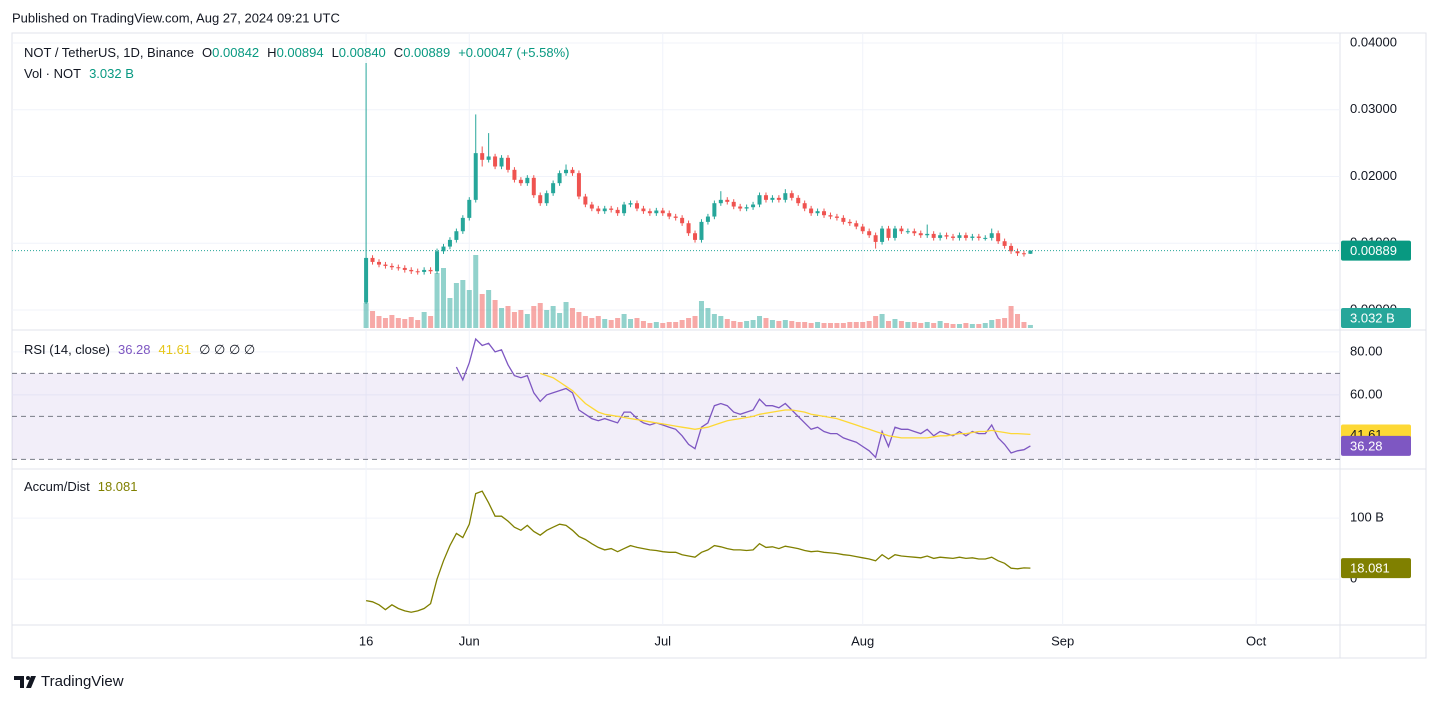 This screenshot has width=1439, height=703. Describe the element at coordinates (398, 52) in the screenshot. I see `legend-key: C` at that location.